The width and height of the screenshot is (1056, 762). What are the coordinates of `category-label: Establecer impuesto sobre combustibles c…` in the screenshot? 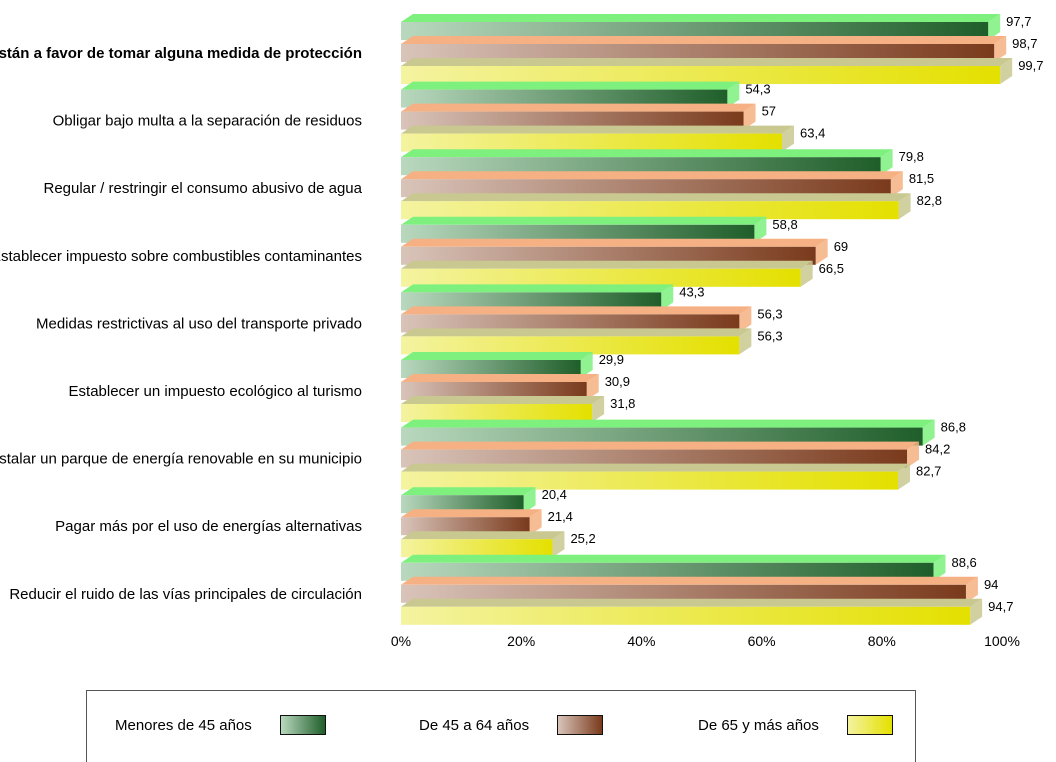 It's located at (181, 256).